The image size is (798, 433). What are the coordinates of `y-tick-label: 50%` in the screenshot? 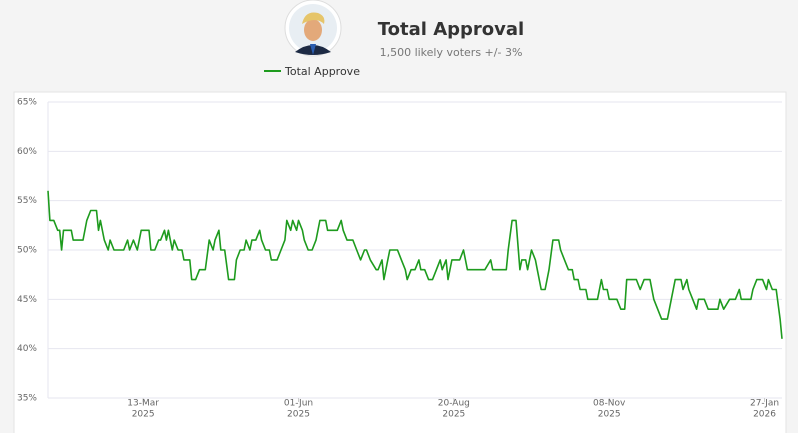 It's located at (27, 251).